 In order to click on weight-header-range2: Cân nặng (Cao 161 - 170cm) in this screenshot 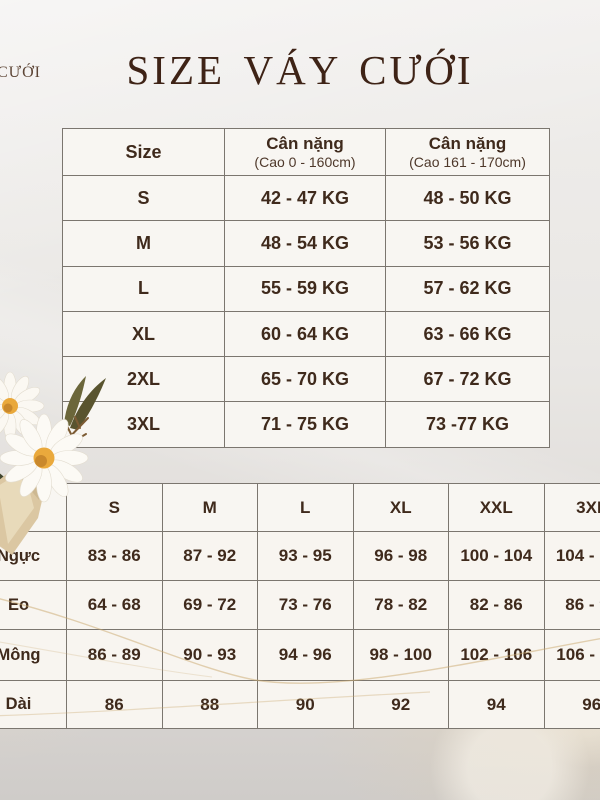, I will do `click(467, 152)`.